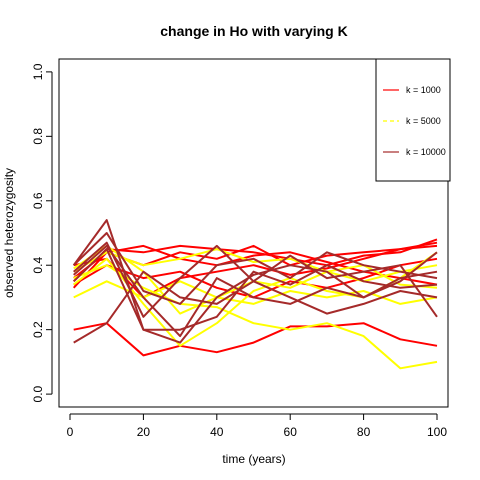 The image size is (480, 480). I want to click on x-tick-label: 40, so click(217, 432).